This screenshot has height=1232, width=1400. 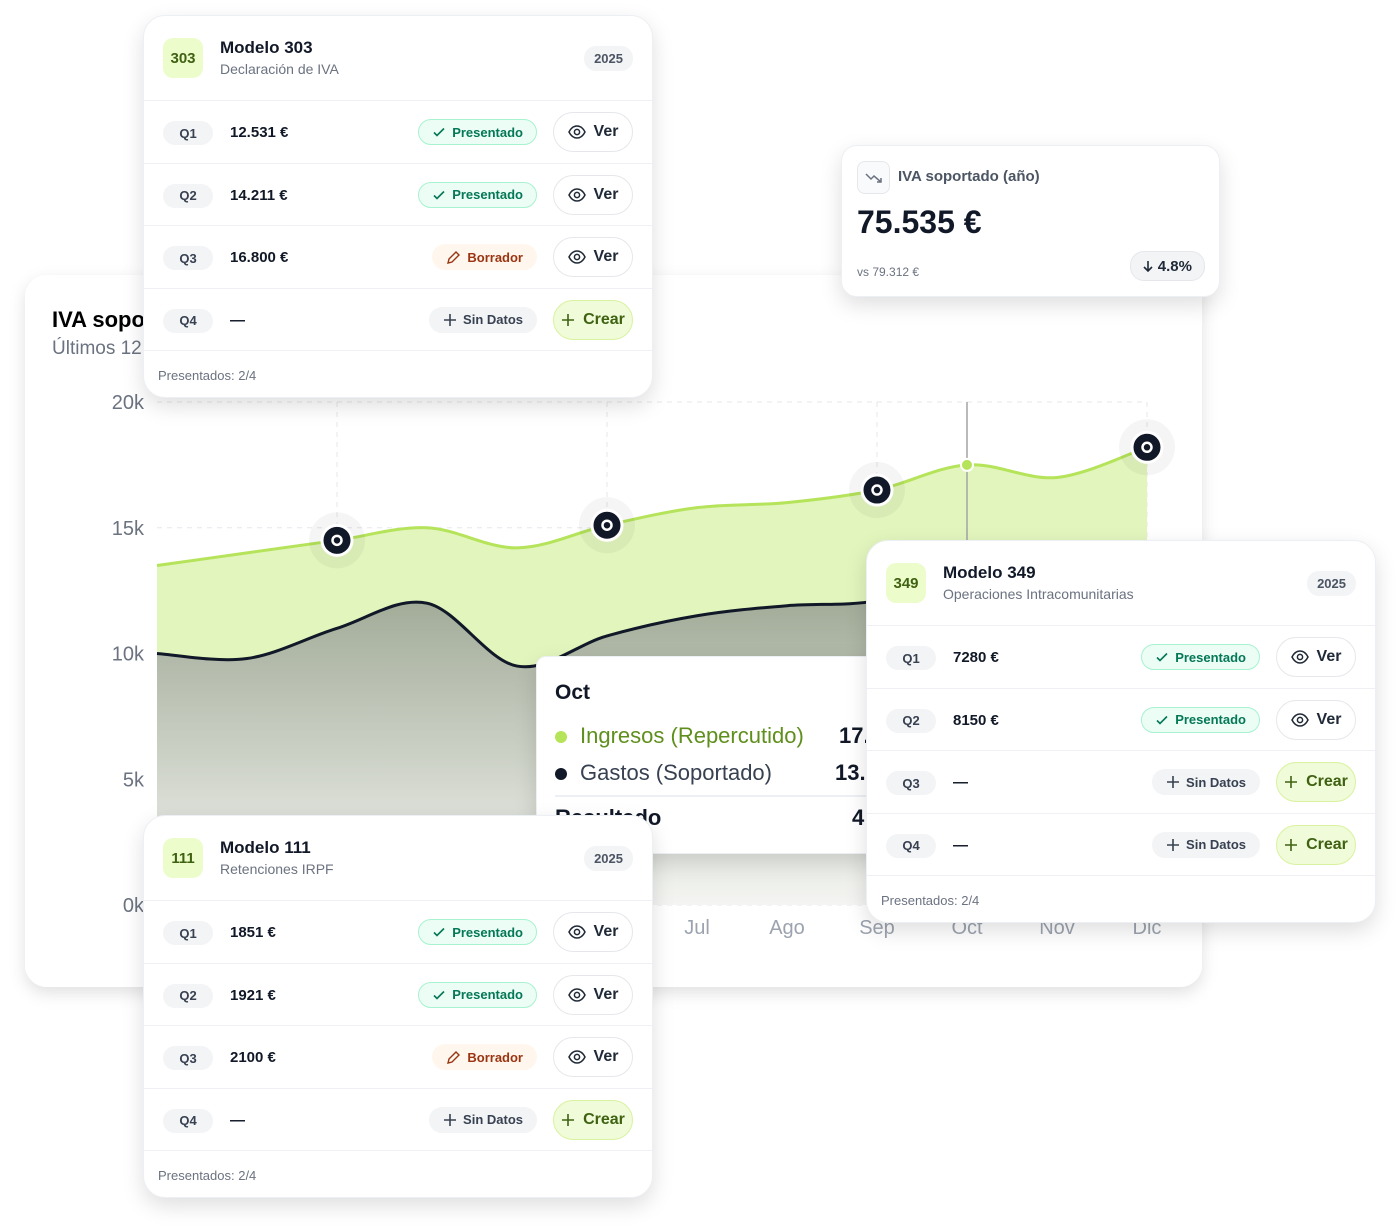 I want to click on amount: 14.211 €, so click(x=259, y=195).